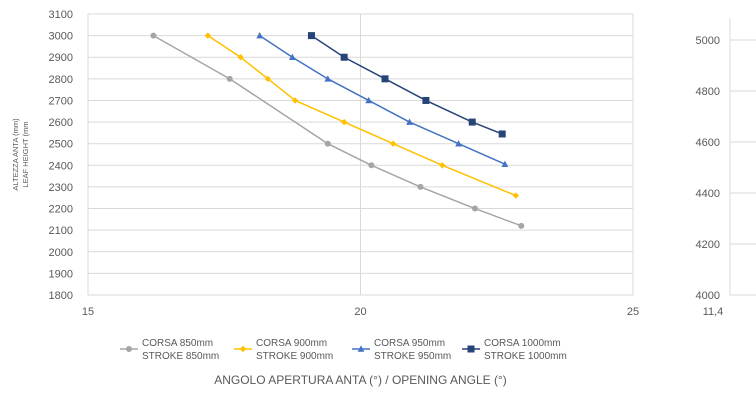 The width and height of the screenshot is (756, 393). Describe the element at coordinates (708, 143) in the screenshot. I see `y-tick-label: 4600` at that location.